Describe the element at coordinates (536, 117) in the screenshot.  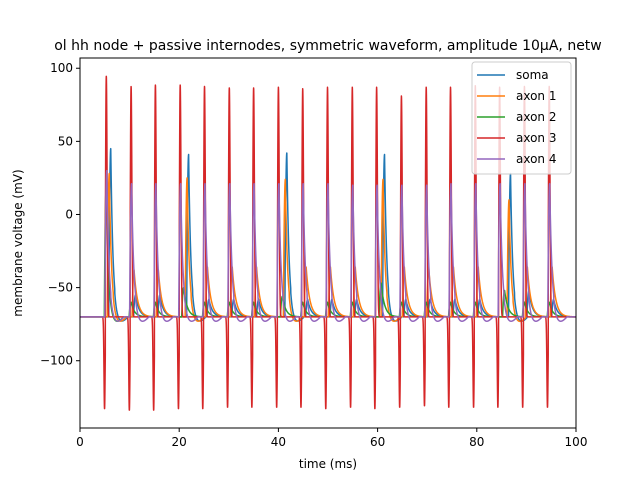
I see `legend-label: axon 2` at that location.